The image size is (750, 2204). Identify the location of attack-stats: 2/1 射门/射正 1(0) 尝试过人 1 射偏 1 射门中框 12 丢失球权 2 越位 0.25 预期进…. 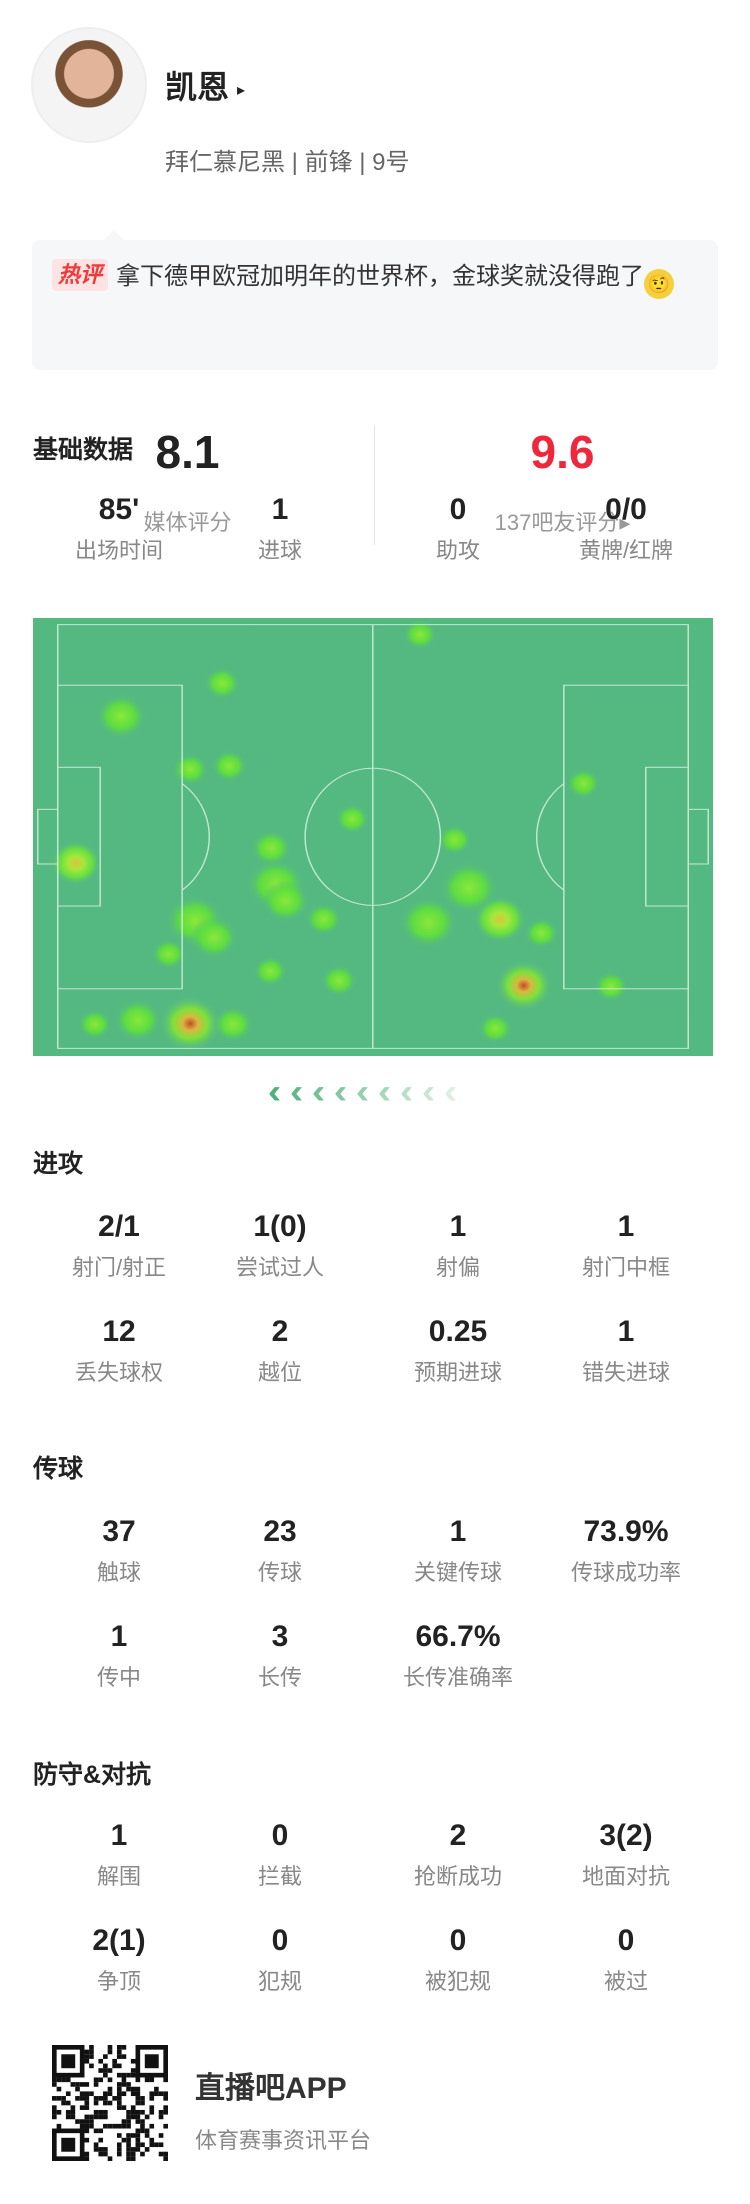
(375, 1297).